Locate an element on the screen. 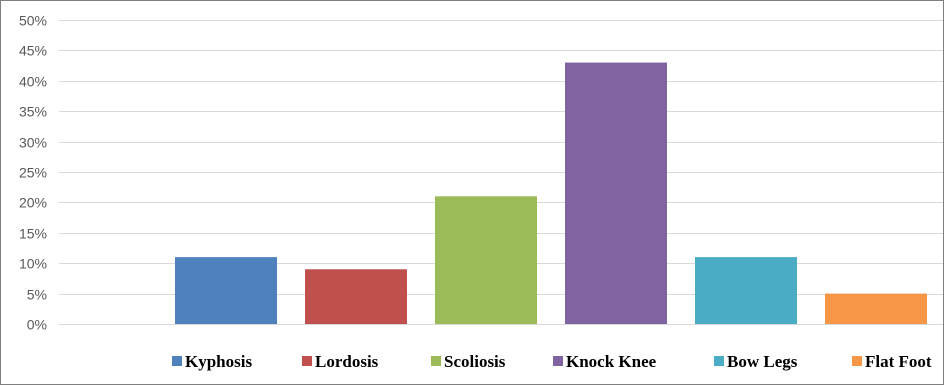  y-axis-tick-labels: 0% 5% 10% 15% 20% 25% 30% 35% 40% 45% 50% is located at coordinates (33, 173).